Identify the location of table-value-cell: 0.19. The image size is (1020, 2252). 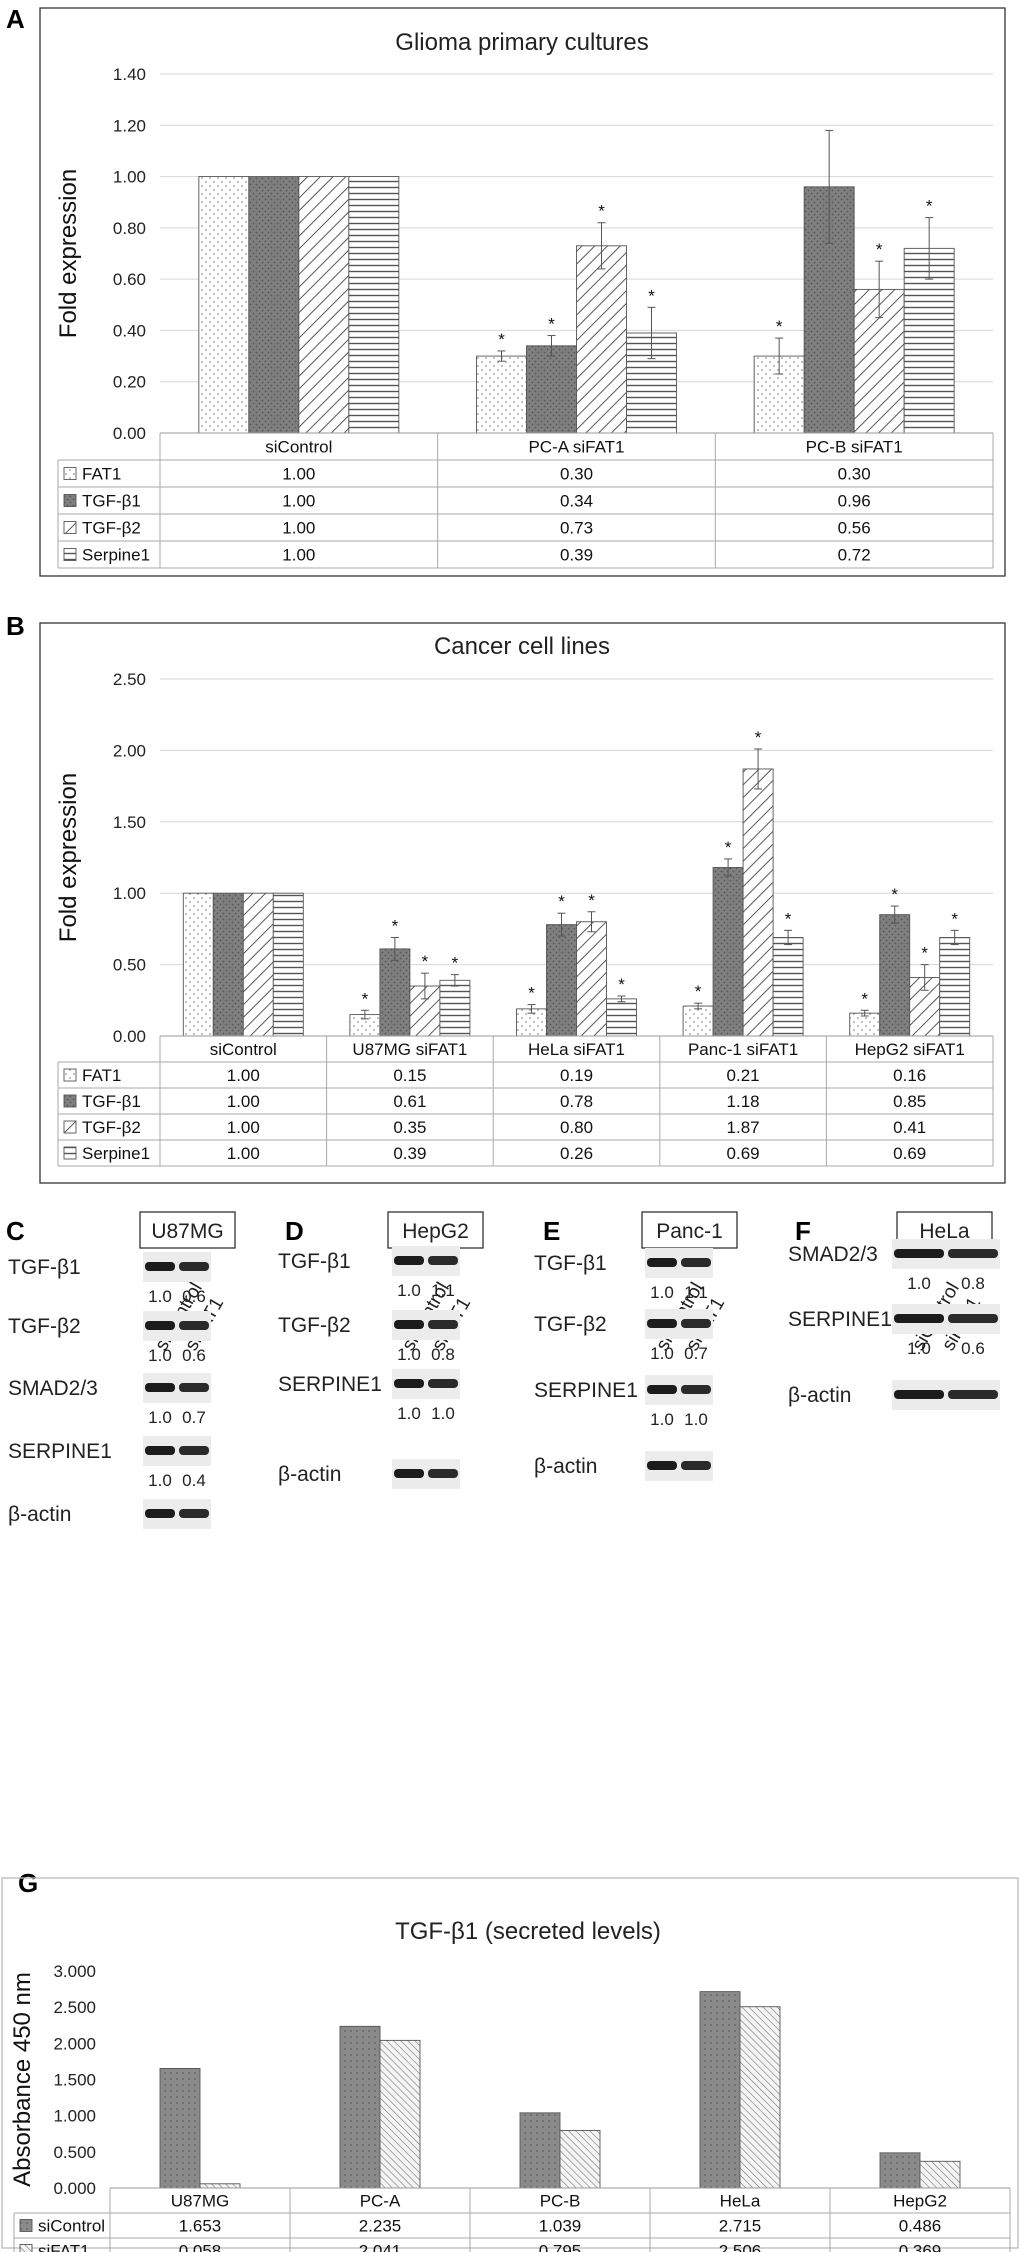
(576, 1075).